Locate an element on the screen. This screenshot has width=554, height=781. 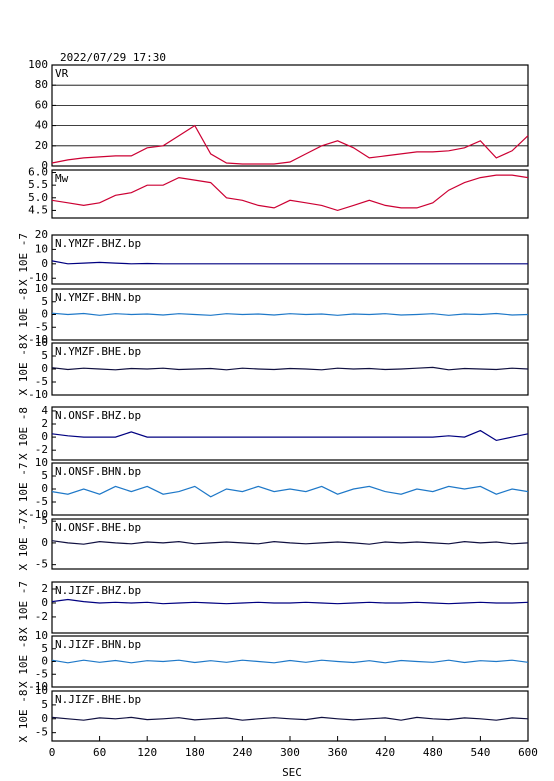
y-tick-label: 6.0 is located at coordinates (38, 172).